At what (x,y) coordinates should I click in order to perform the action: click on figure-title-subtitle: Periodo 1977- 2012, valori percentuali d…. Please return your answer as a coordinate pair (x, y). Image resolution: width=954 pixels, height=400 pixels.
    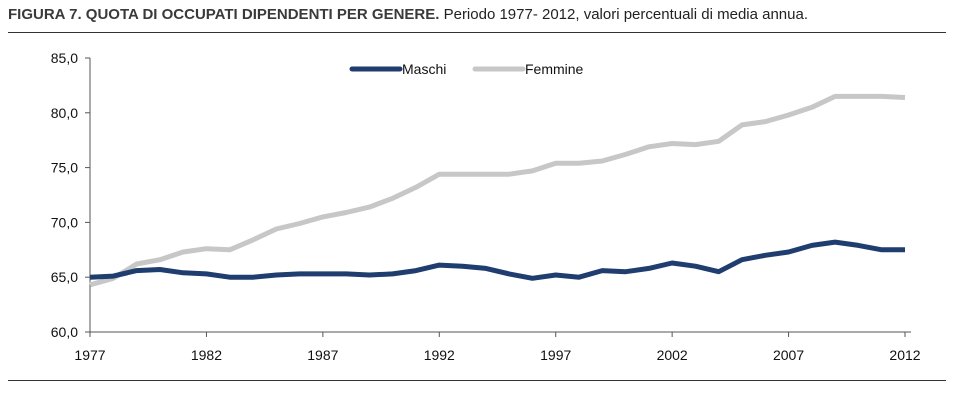
    Looking at the image, I should click on (626, 14).